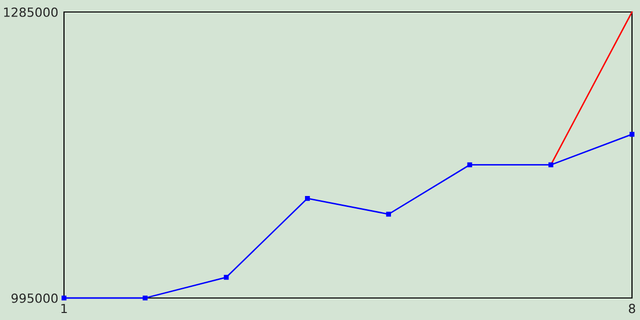 This screenshot has width=640, height=320. I want to click on y-tick-label: 995000, so click(35, 298).